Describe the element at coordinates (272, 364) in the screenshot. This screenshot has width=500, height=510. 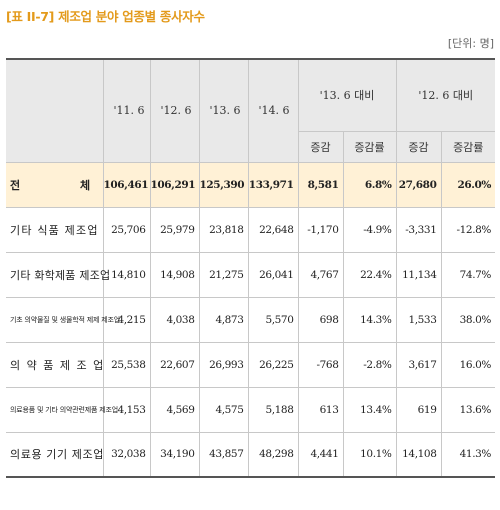
I see `cell: 26,225` at that location.